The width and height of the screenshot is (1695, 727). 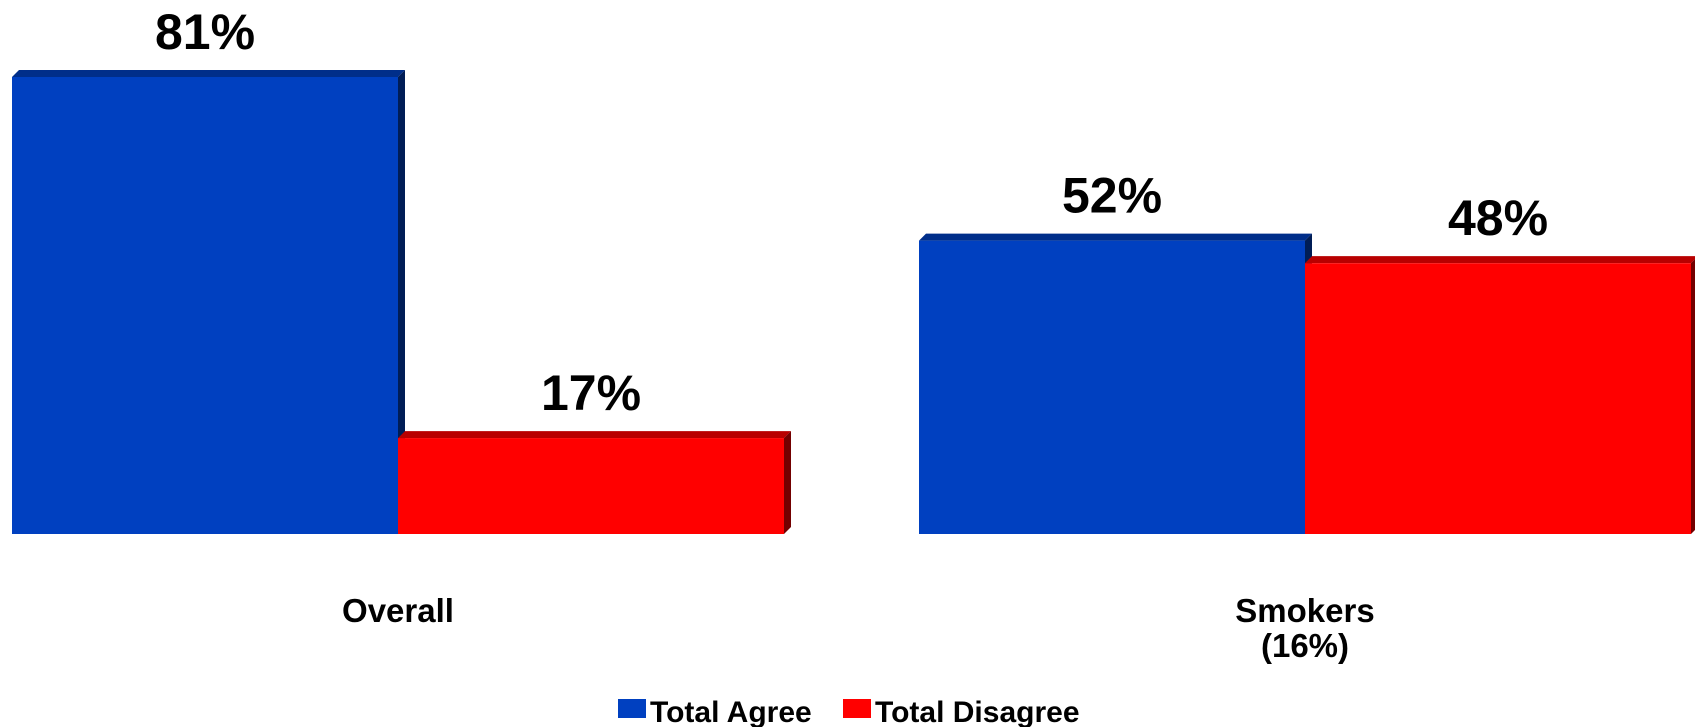 I want to click on data-label-smokers-16-total-disagree: 48%, so click(x=1498, y=218).